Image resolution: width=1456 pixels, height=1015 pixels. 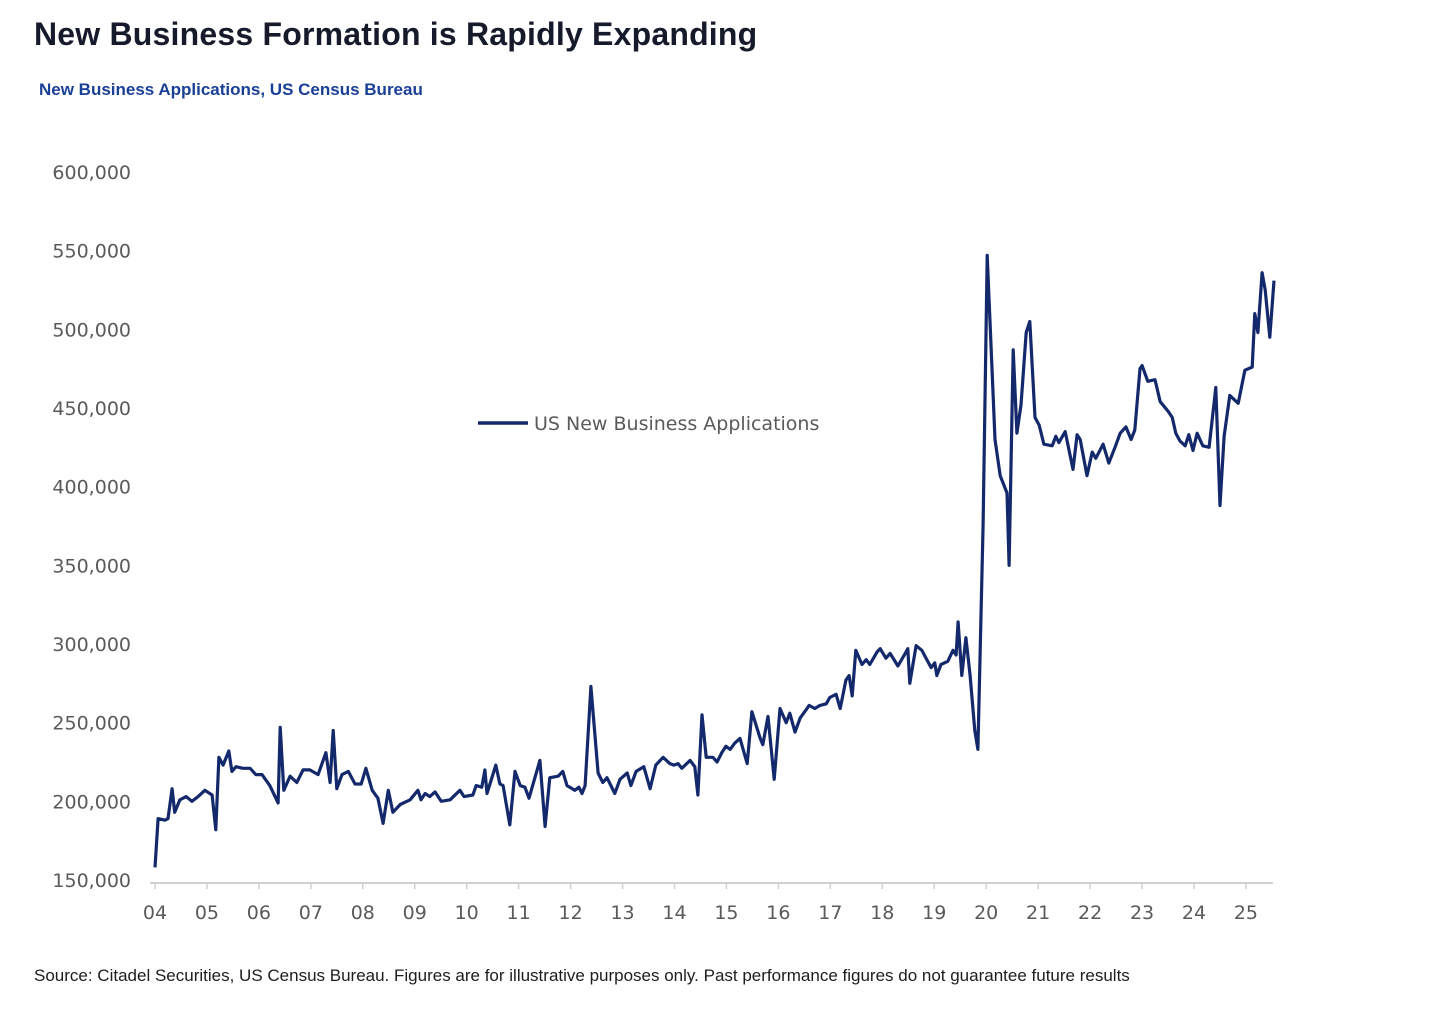 What do you see at coordinates (674, 913) in the screenshot?
I see `x-tick-label: 14` at bounding box center [674, 913].